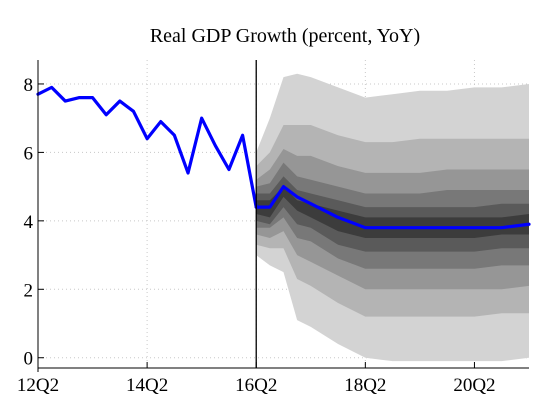 This screenshot has height=419, width=544. Describe the element at coordinates (29, 290) in the screenshot. I see `y-tick-label-1: 2` at that location.